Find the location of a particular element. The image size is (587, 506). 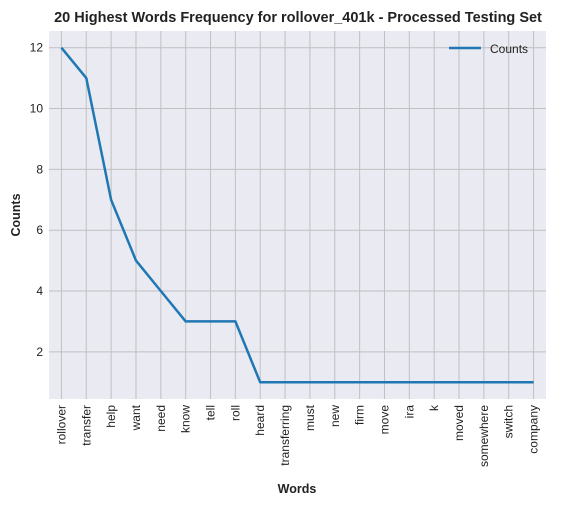

x-tick-label: heard is located at coordinates (260, 420).